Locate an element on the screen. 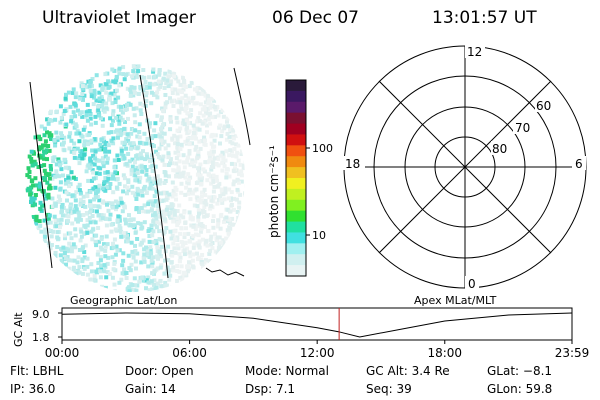  altitude-curve is located at coordinates (317, 325).